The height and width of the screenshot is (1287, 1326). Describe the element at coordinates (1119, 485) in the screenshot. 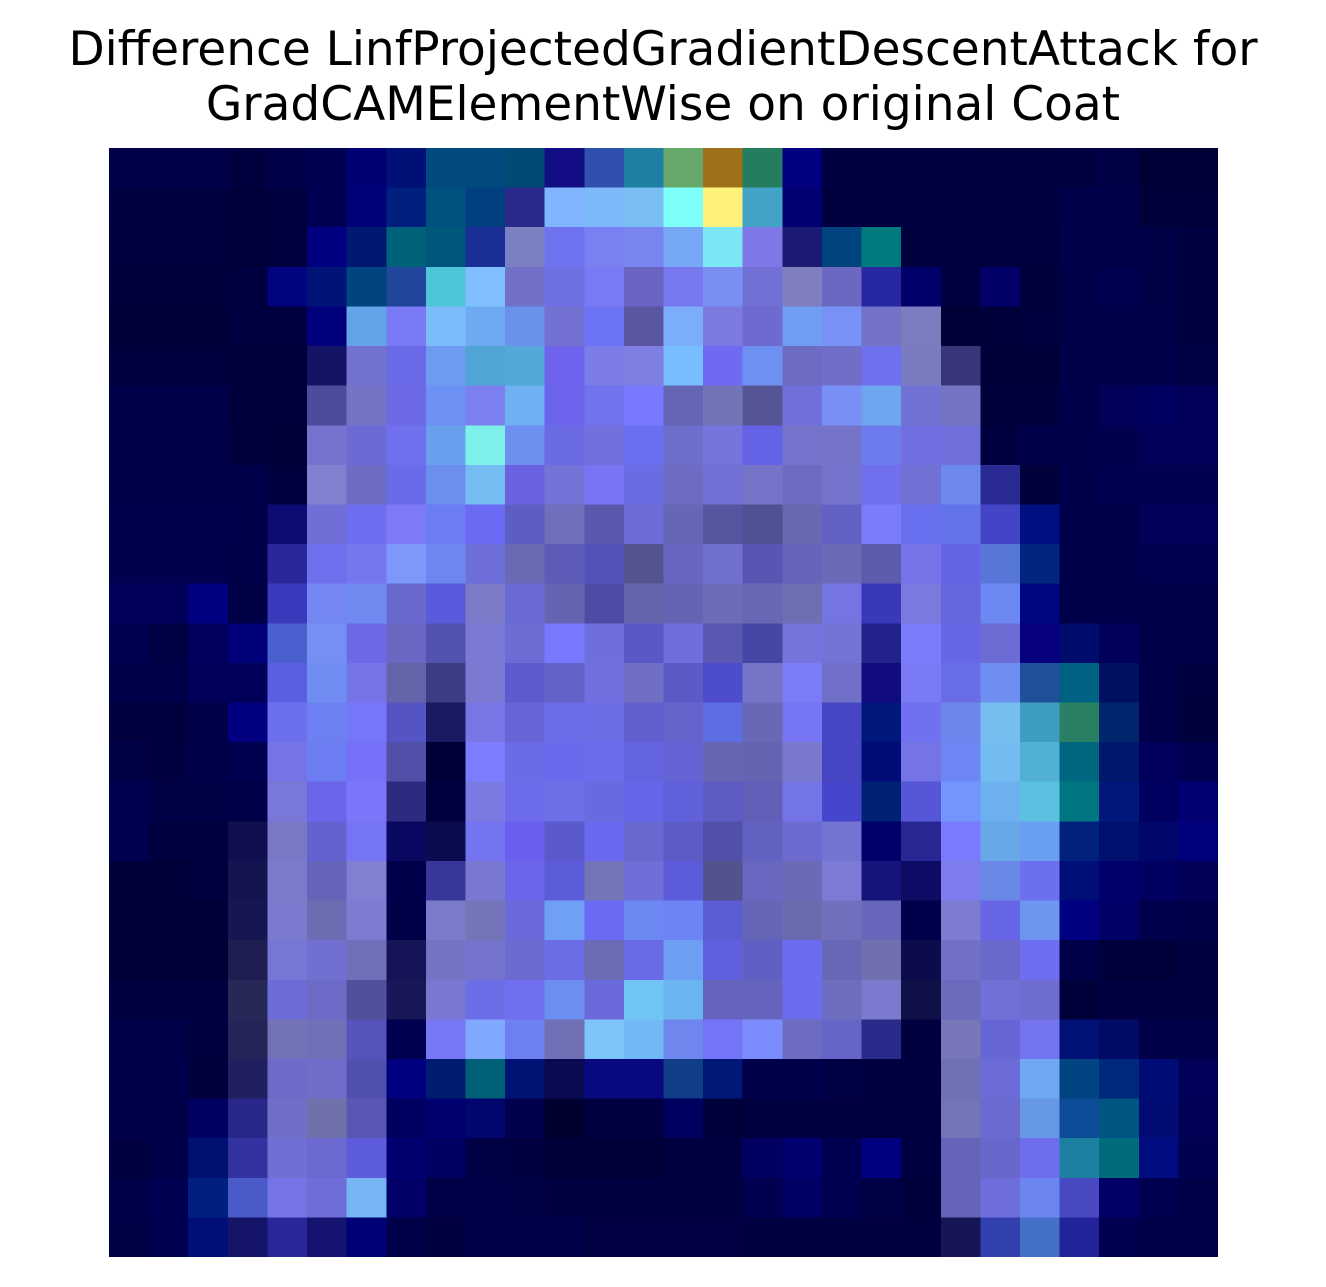

I see `heatmap-cell-r8-c25` at that location.